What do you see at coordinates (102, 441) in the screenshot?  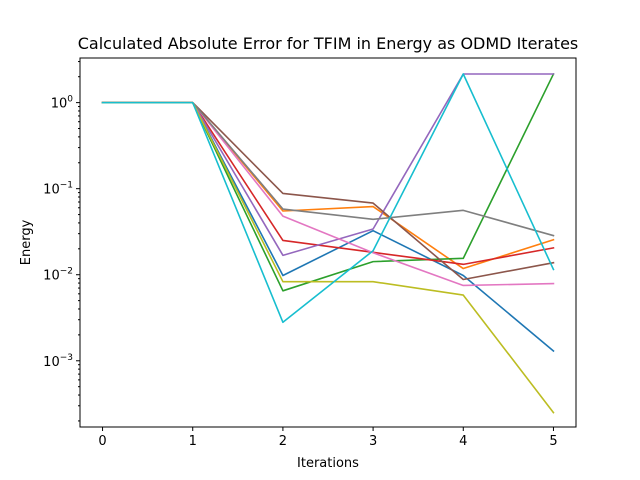 I see `x-tick-label: 0` at bounding box center [102, 441].